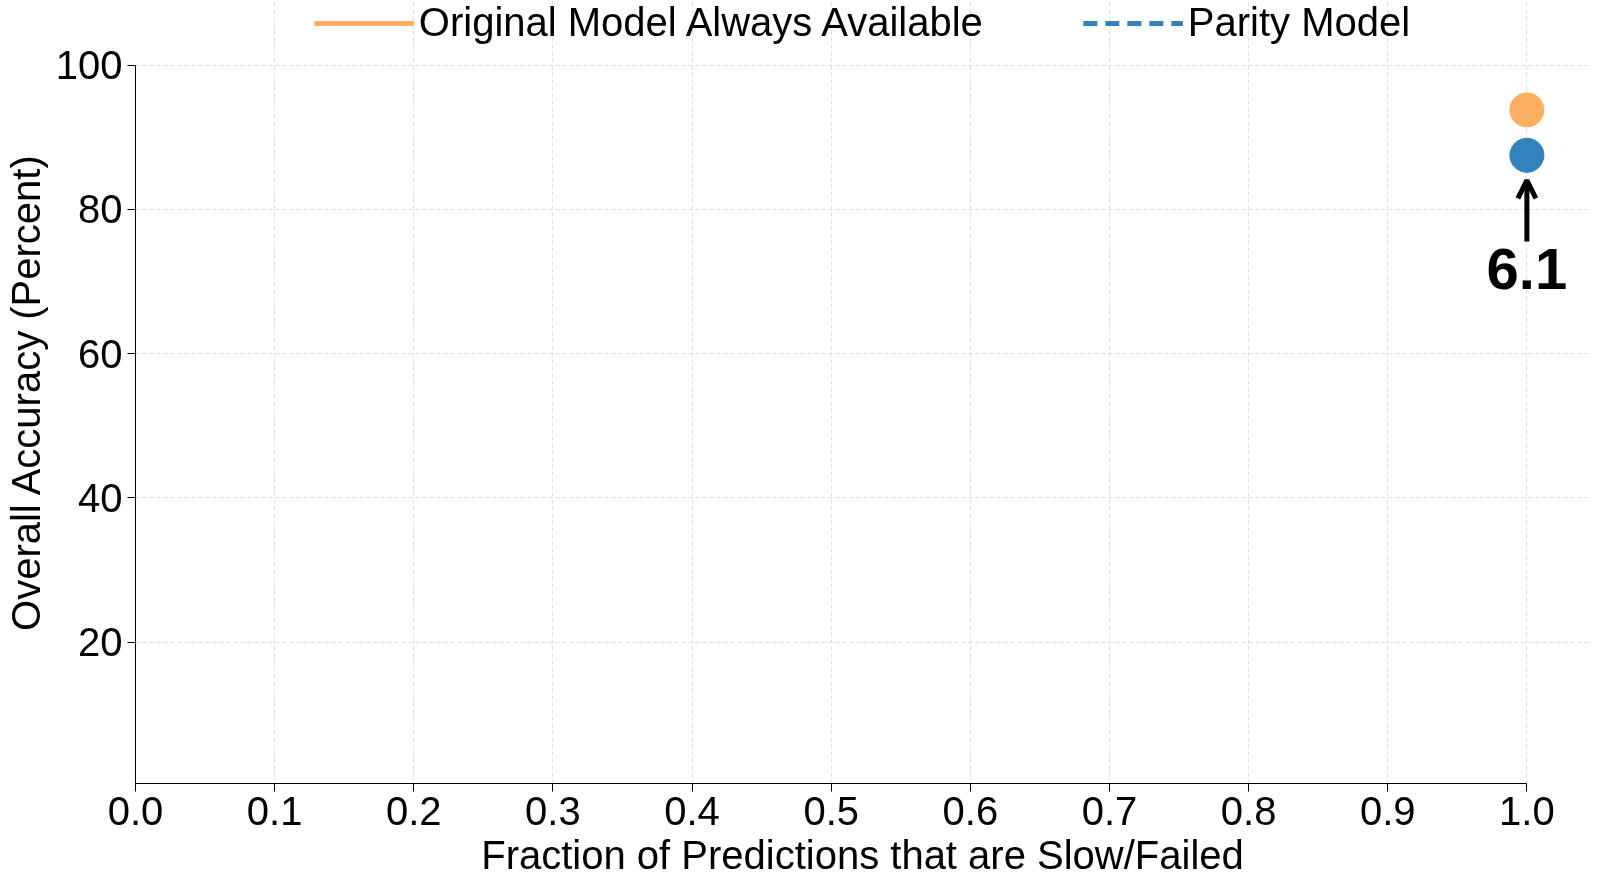  What do you see at coordinates (1299, 22) in the screenshot?
I see `legend-label: Parity Model` at bounding box center [1299, 22].